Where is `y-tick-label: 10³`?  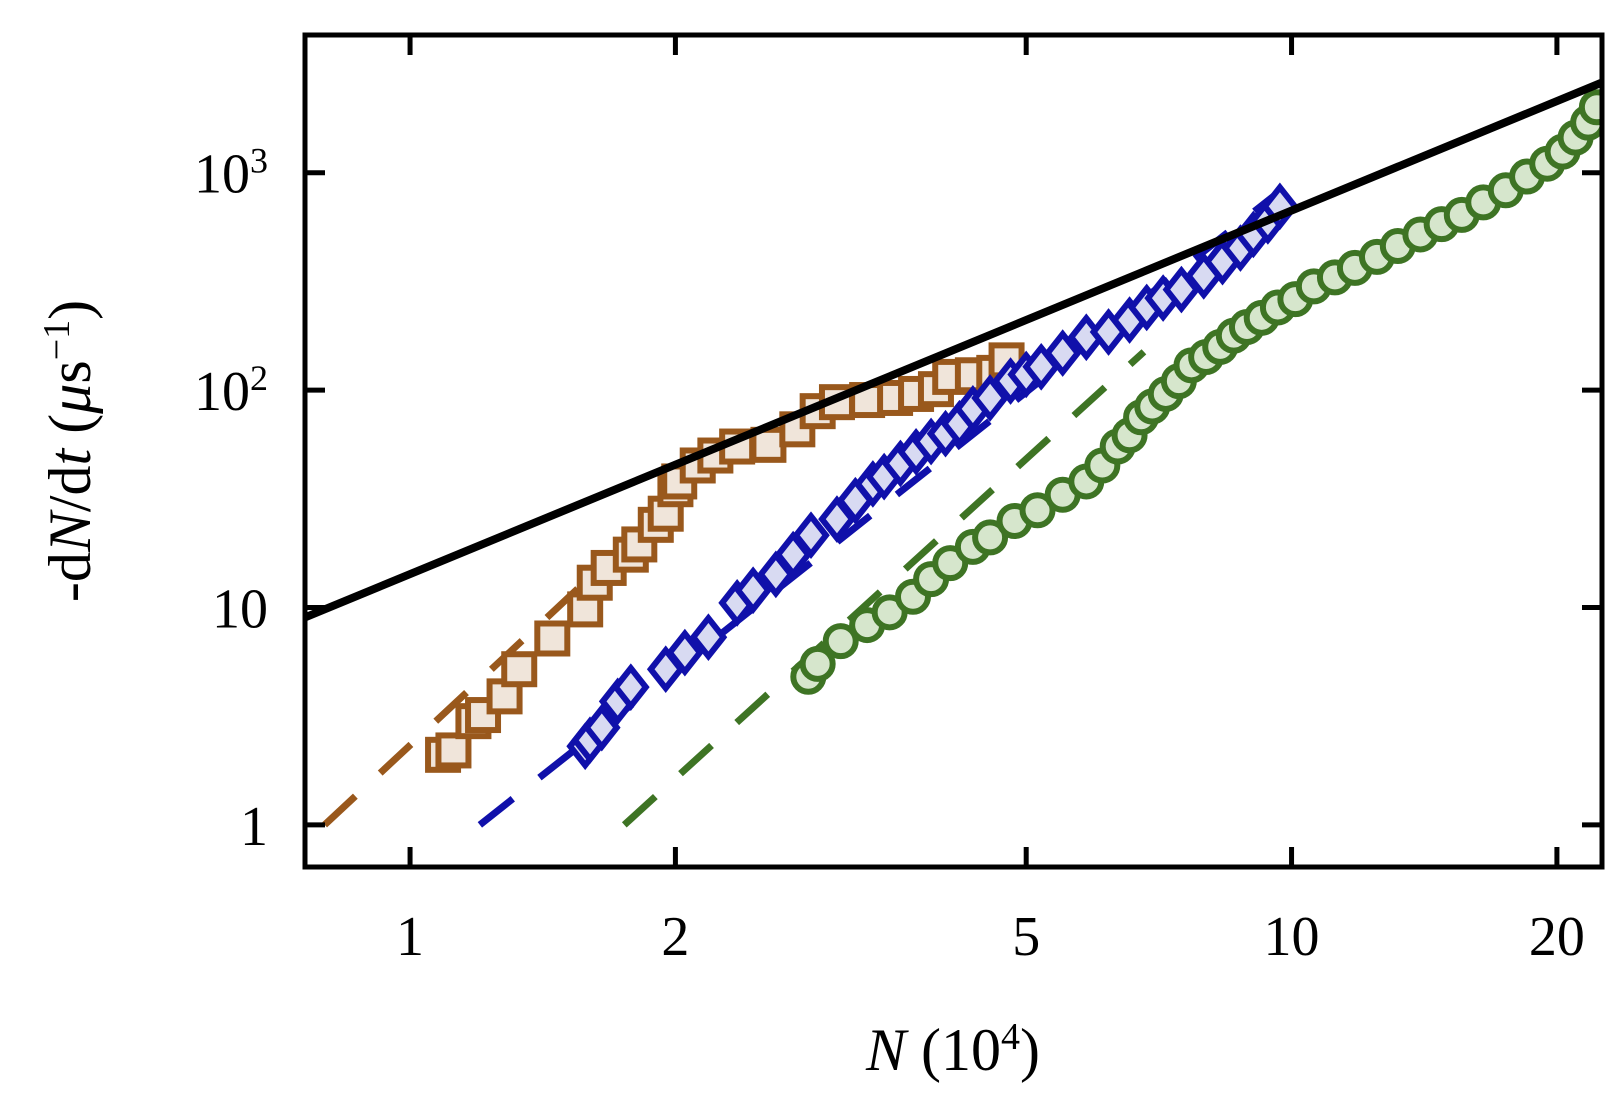
y-tick-label: 10³ is located at coordinates (231, 173).